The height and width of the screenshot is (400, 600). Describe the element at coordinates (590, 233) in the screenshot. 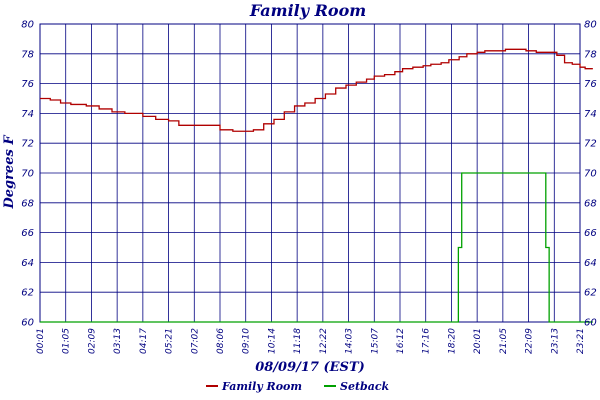

I see `y-tick-label-right: 66` at that location.